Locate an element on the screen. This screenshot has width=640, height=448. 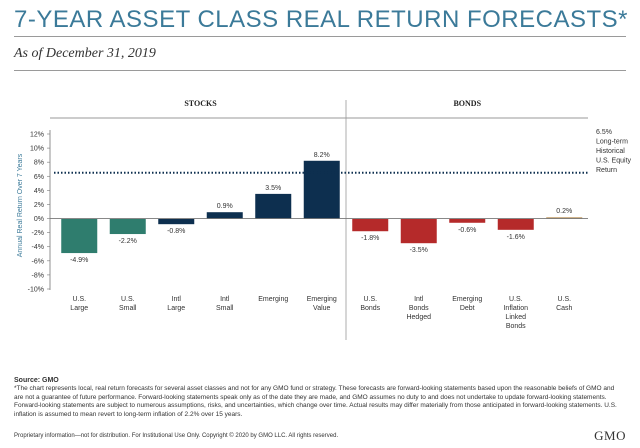
reference-line-label: Historical is located at coordinates (610, 151).